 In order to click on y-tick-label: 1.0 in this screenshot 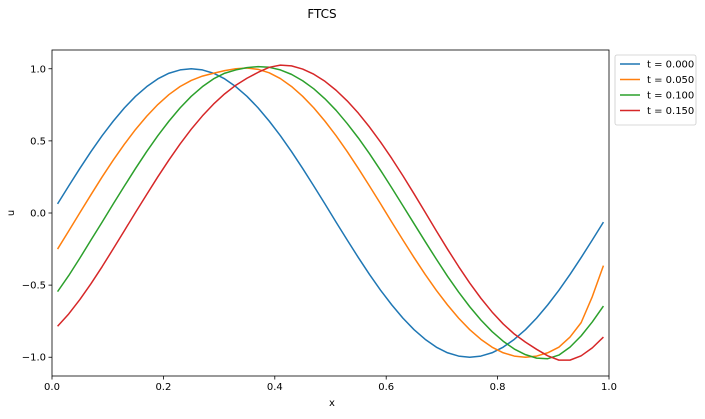, I will do `click(38, 69)`.